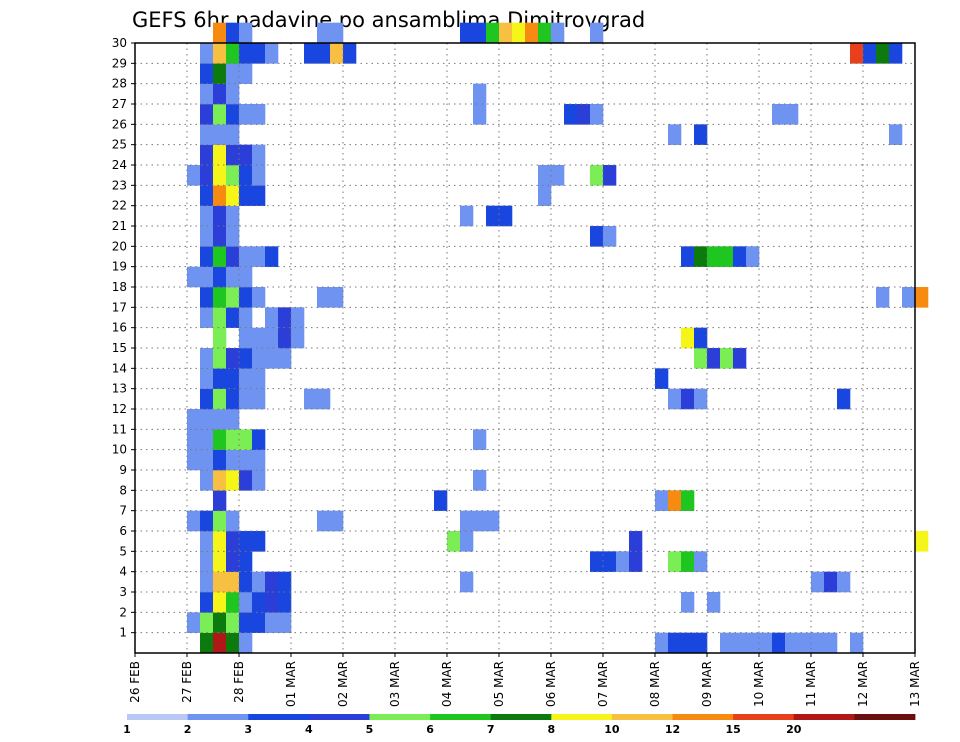 The height and width of the screenshot is (742, 960). What do you see at coordinates (135, 682) in the screenshot?
I see `x-tick-label: 26 FEB` at bounding box center [135, 682].